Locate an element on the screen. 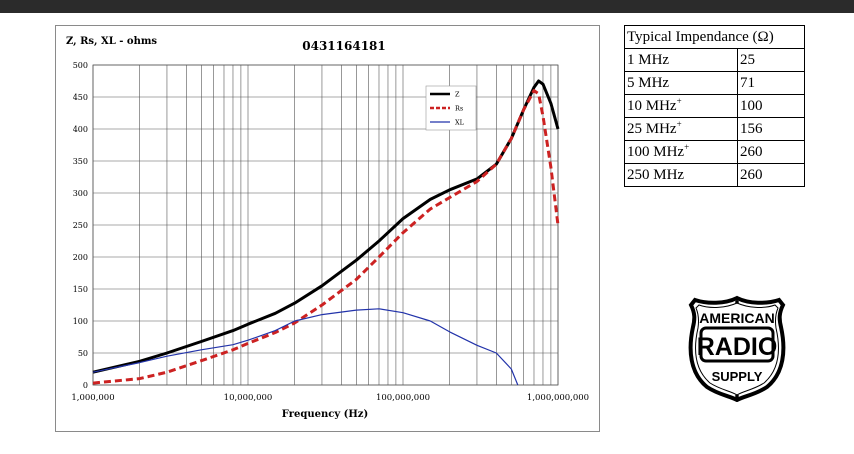  table-title: Typical Impendance (Ω) is located at coordinates (714, 37).